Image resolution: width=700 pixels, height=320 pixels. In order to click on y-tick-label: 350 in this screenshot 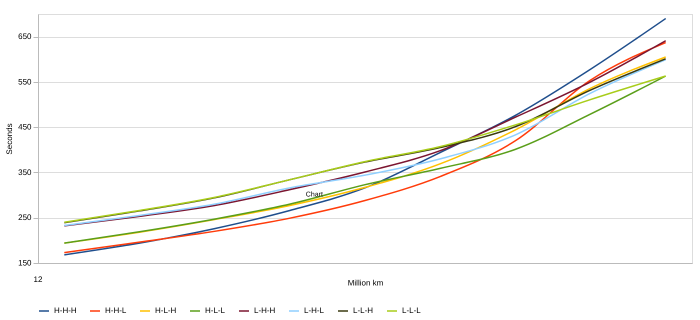, I will do `click(25, 172)`.